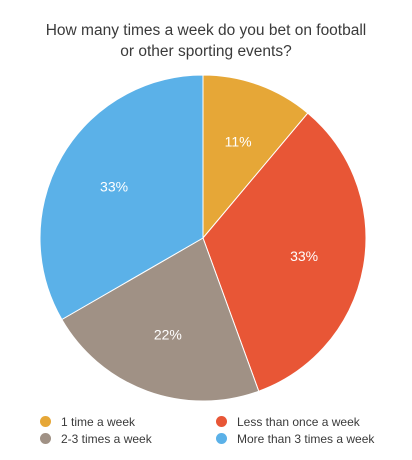 The height and width of the screenshot is (460, 412). I want to click on pie-slice-label-3: 33%, so click(114, 187).